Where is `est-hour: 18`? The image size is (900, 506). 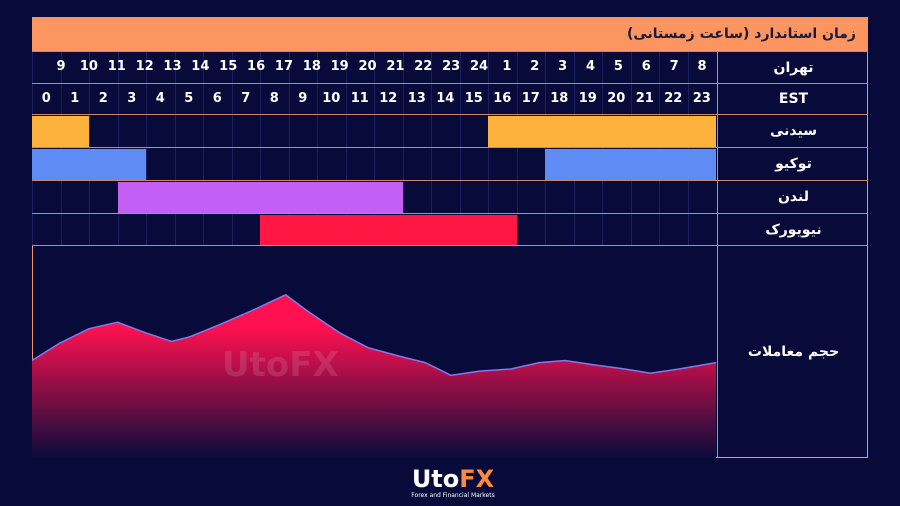
est-hour: 18 is located at coordinates (559, 98).